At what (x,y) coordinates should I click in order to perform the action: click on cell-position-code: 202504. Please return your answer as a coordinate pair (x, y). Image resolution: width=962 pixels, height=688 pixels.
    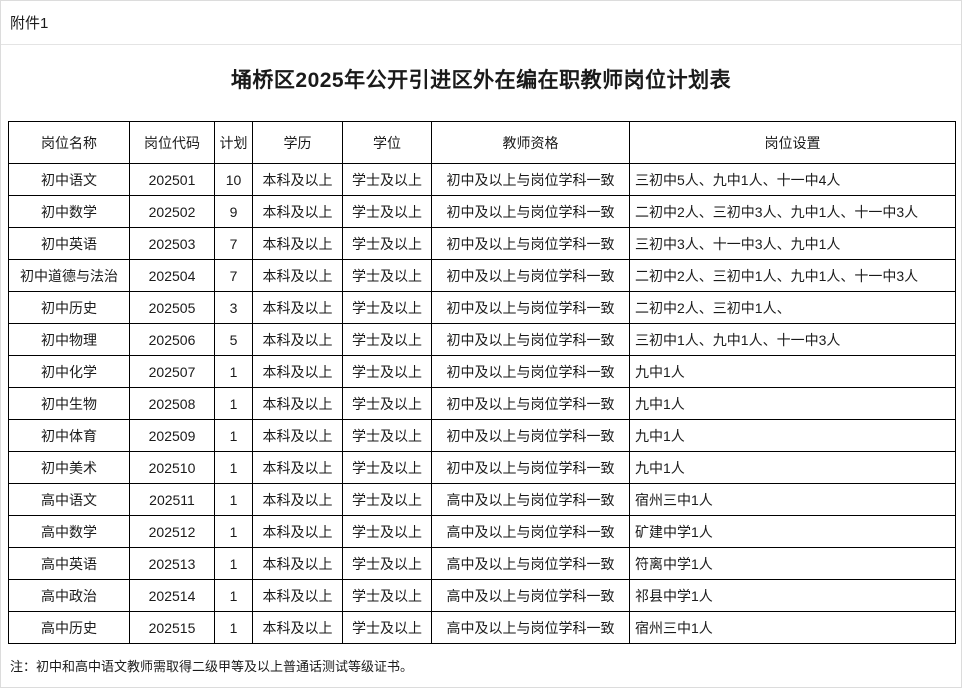
    Looking at the image, I should click on (172, 275).